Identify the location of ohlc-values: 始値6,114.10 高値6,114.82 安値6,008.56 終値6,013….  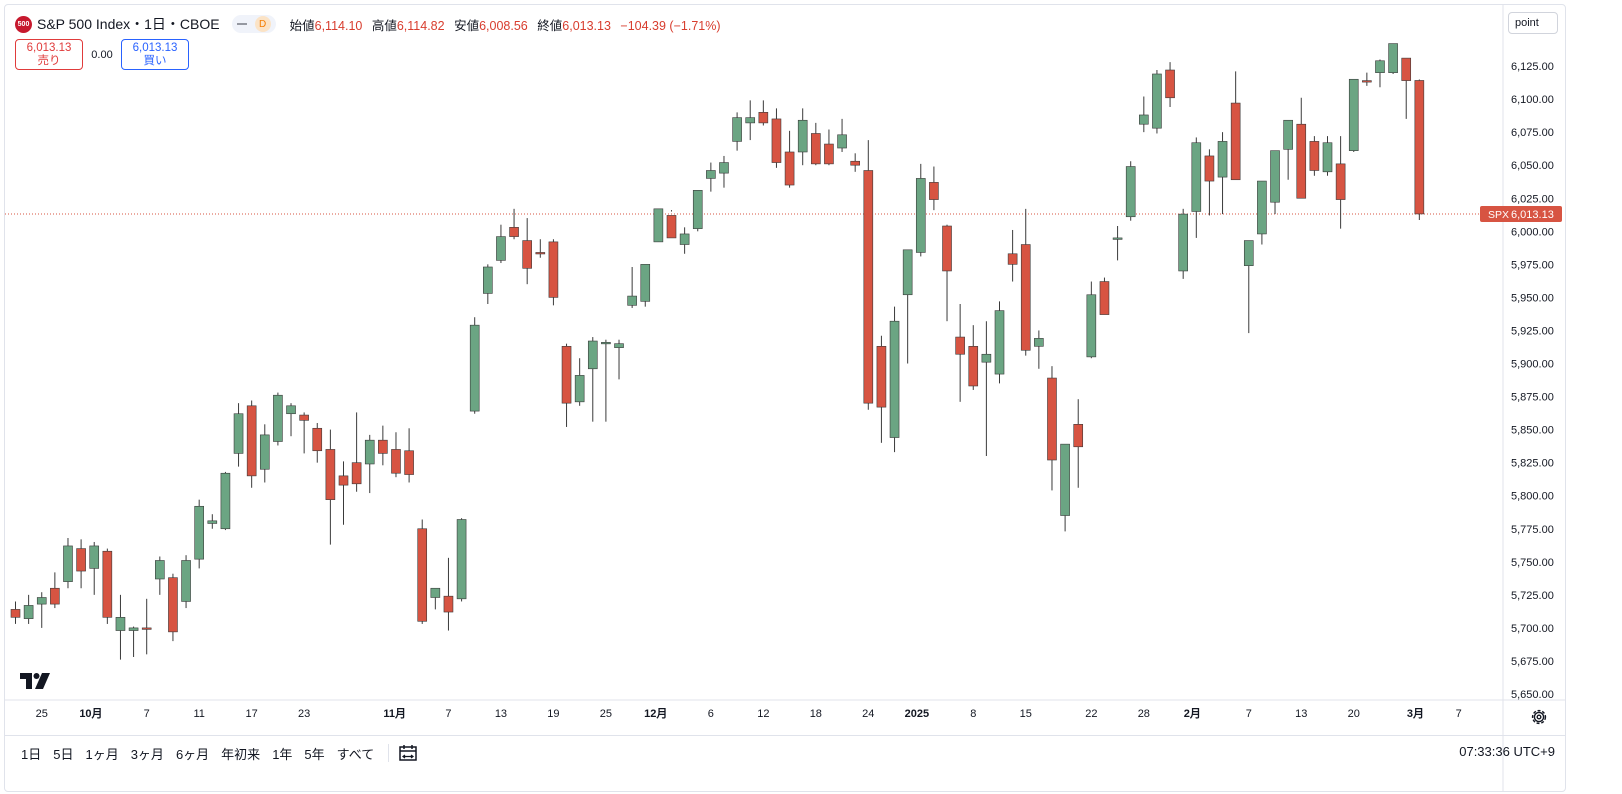
(508, 24).